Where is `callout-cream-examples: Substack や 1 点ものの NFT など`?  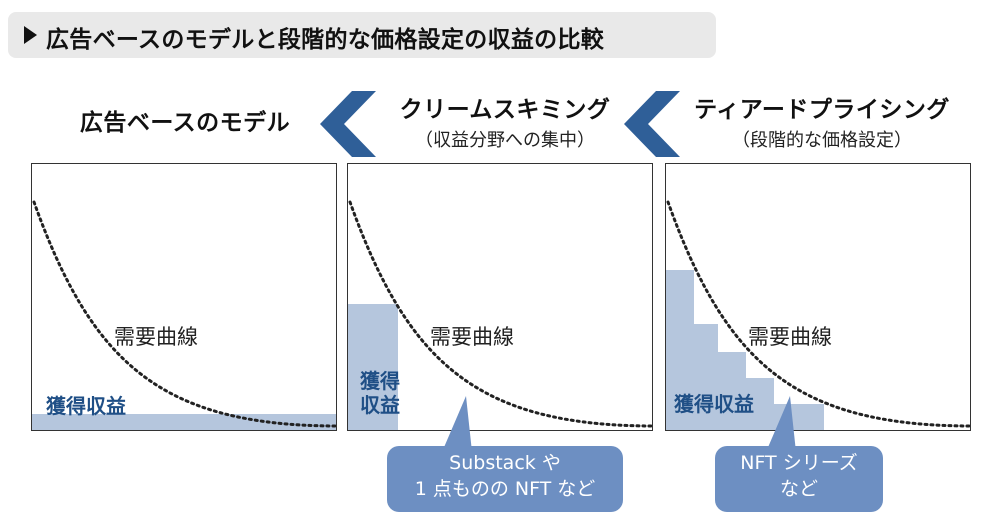 callout-cream-examples: Substack や 1 点ものの NFT など is located at coordinates (505, 479).